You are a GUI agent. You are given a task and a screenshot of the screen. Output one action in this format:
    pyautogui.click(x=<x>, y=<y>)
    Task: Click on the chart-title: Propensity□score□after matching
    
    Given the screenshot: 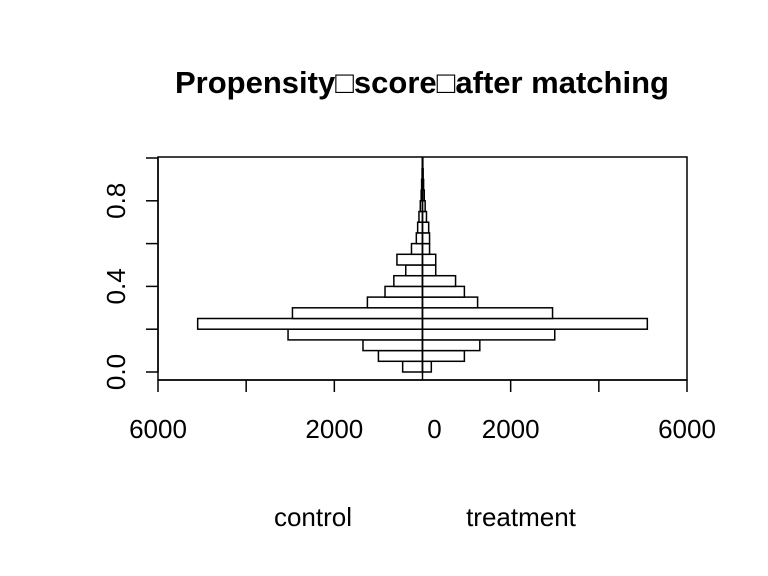 What is the action you would take?
    pyautogui.click(x=422, y=82)
    